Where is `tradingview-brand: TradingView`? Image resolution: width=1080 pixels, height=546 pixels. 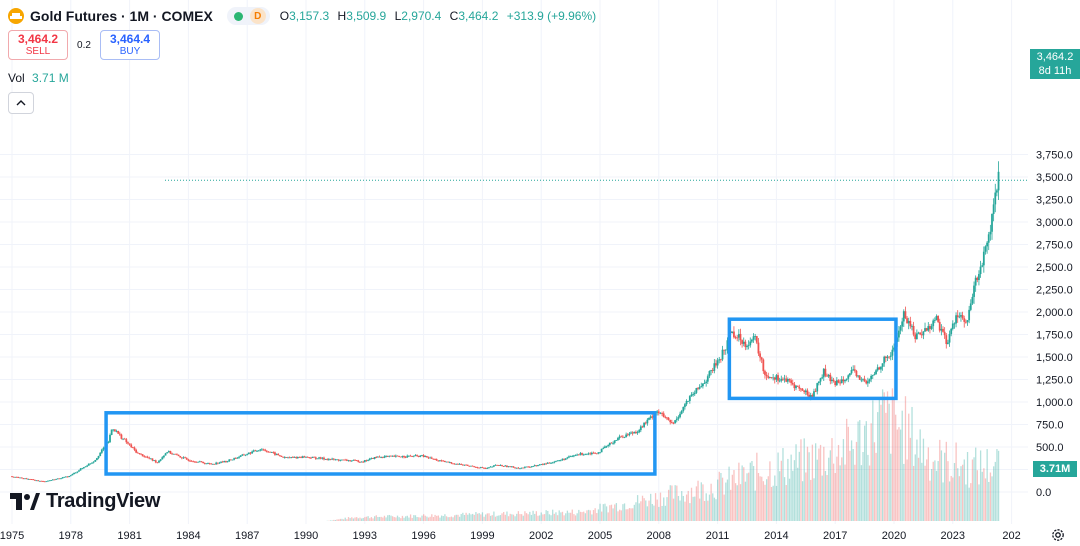
tradingview-brand: TradingView is located at coordinates (85, 501).